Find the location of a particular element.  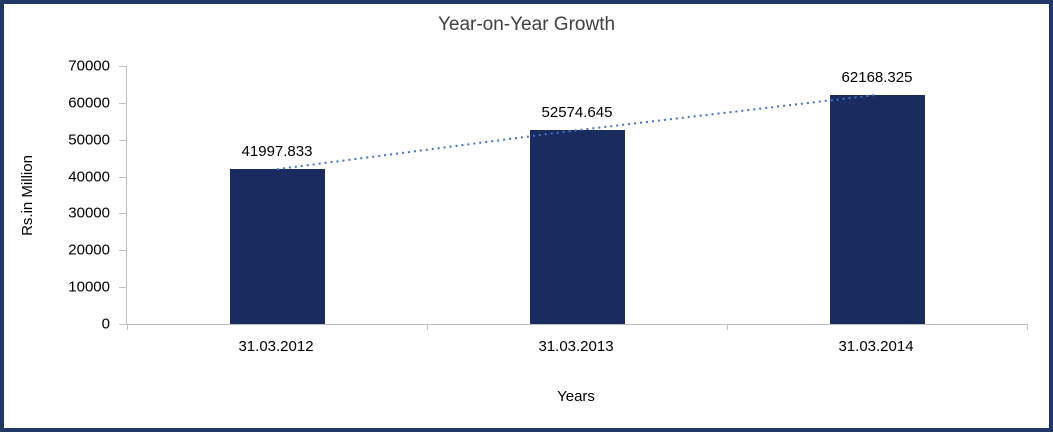

y-tick-label: 40000 is located at coordinates (89, 177).